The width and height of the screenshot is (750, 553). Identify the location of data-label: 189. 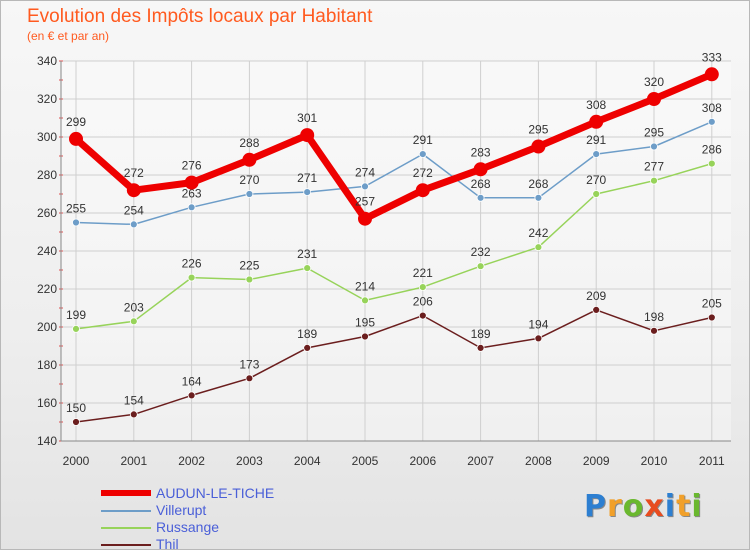
(481, 334).